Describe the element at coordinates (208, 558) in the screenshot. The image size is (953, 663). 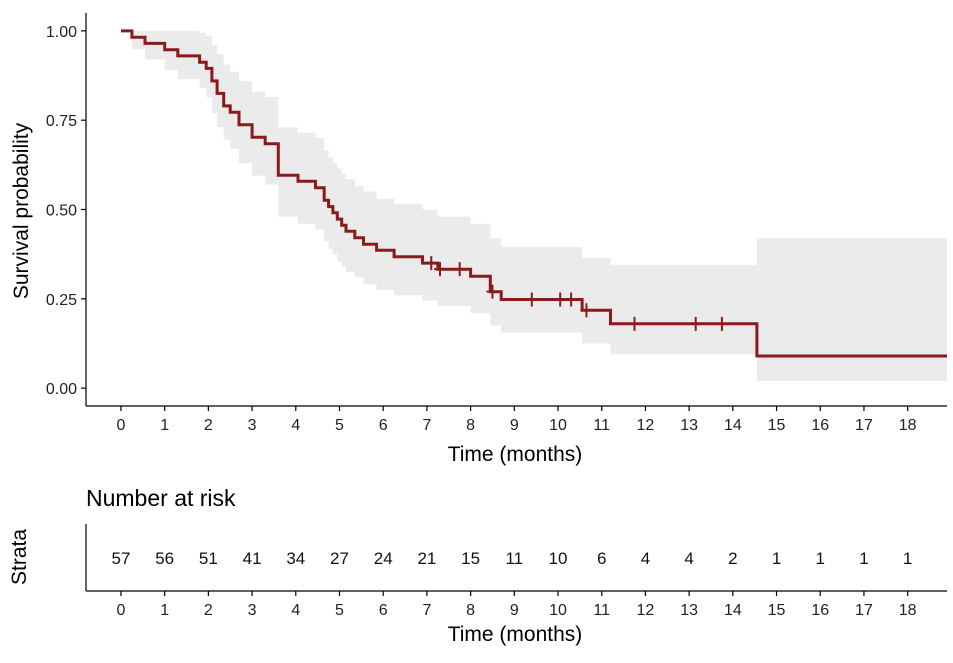
I see `risk-count: 51` at that location.